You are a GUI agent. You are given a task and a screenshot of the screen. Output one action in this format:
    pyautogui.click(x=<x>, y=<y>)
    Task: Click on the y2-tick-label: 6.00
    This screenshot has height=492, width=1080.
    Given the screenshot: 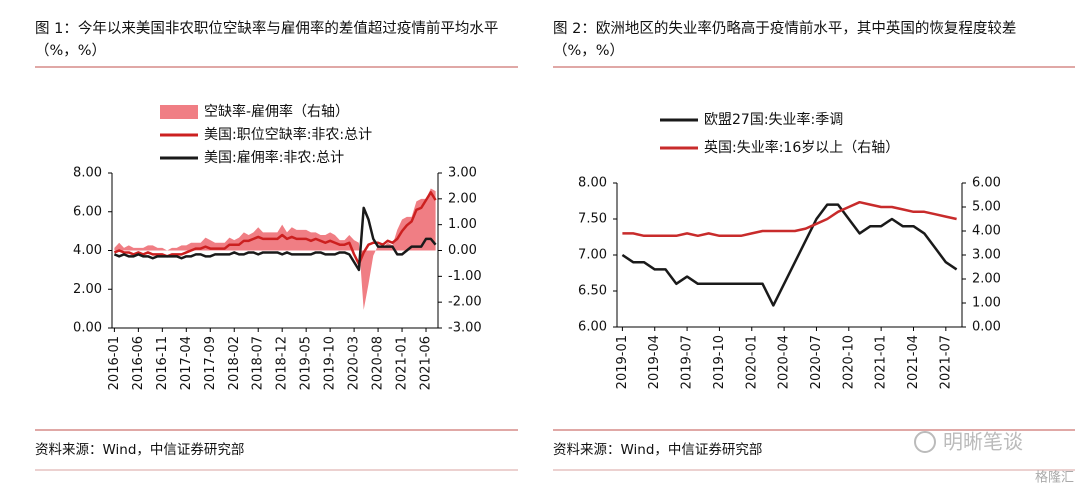 What is the action you would take?
    pyautogui.click(x=986, y=183)
    